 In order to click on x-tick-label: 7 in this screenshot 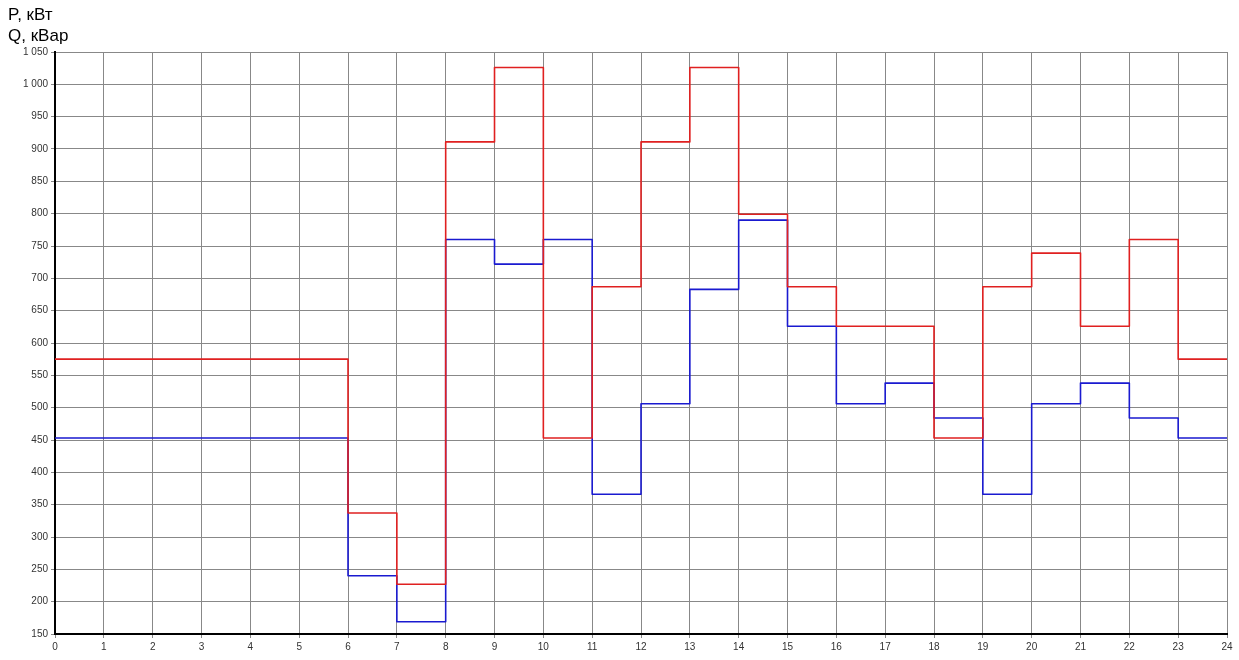, I will do `click(397, 646)`.